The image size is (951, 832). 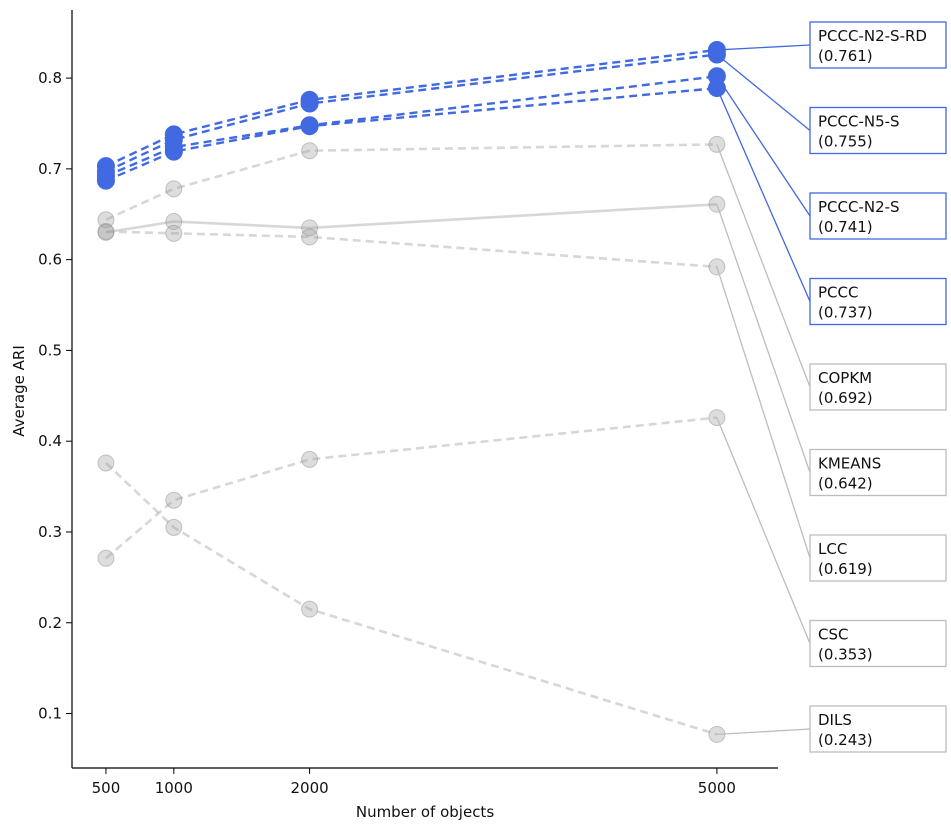 I want to click on series-line-pccc-n2-s, so click(x=411, y=126).